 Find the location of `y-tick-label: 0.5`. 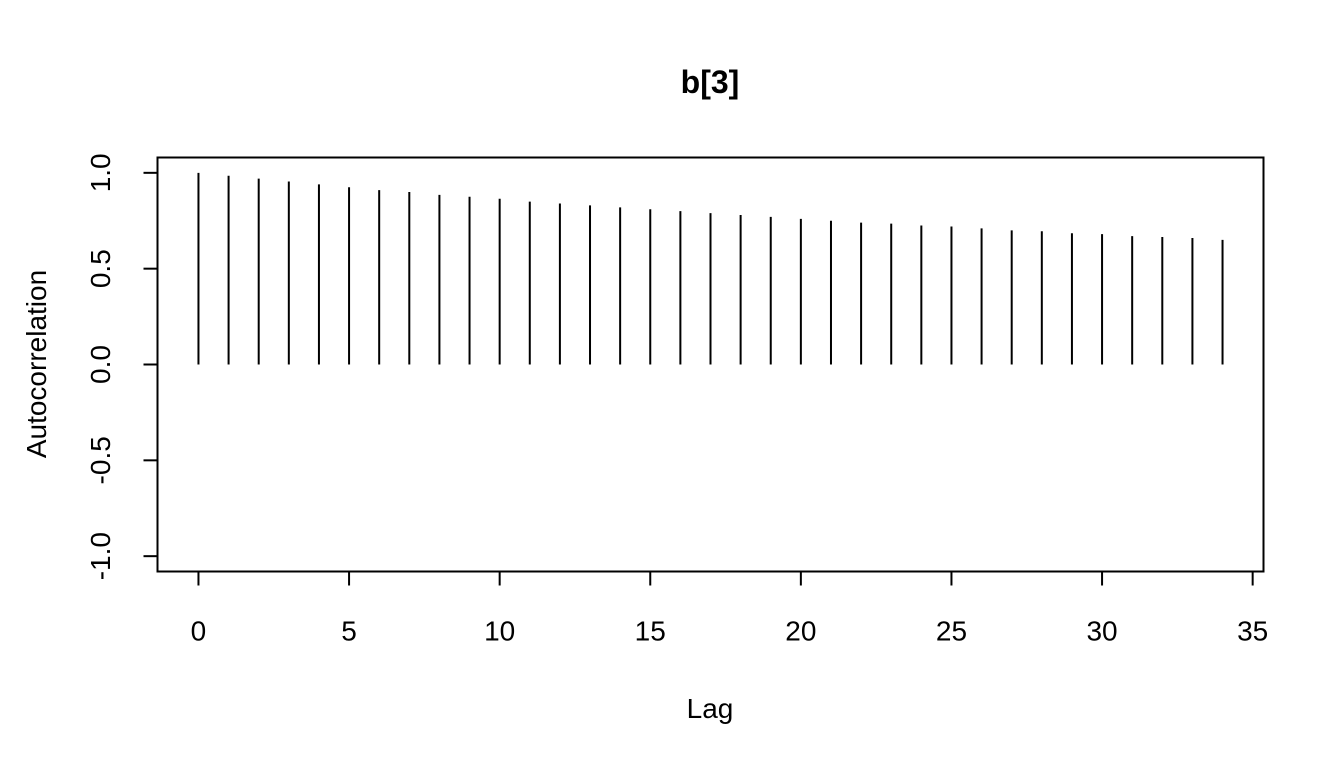

y-tick-label: 0.5 is located at coordinates (100, 268).